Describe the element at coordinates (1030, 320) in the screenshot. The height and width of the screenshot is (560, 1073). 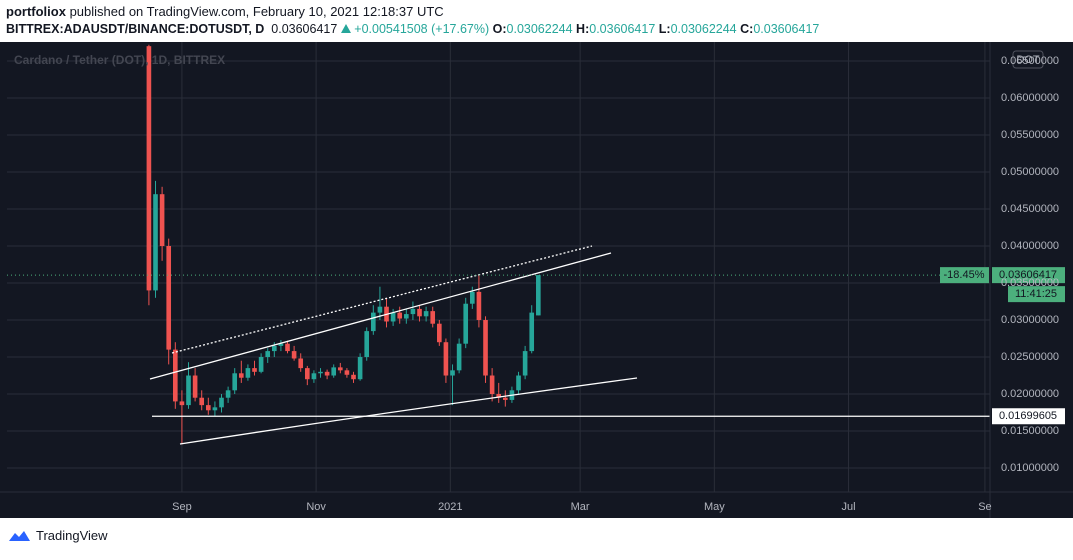
I see `y-tick-label: 0.03000000` at that location.